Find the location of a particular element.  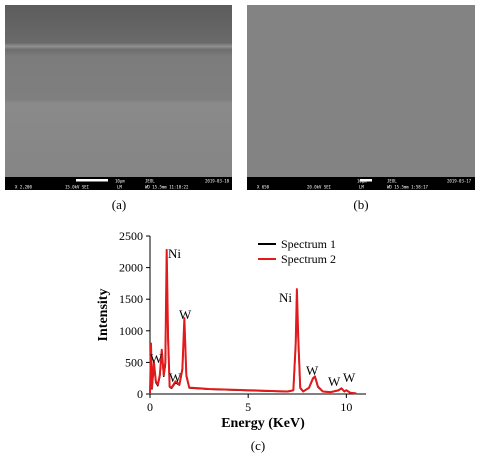

scale-bar-a is located at coordinates (92, 180).